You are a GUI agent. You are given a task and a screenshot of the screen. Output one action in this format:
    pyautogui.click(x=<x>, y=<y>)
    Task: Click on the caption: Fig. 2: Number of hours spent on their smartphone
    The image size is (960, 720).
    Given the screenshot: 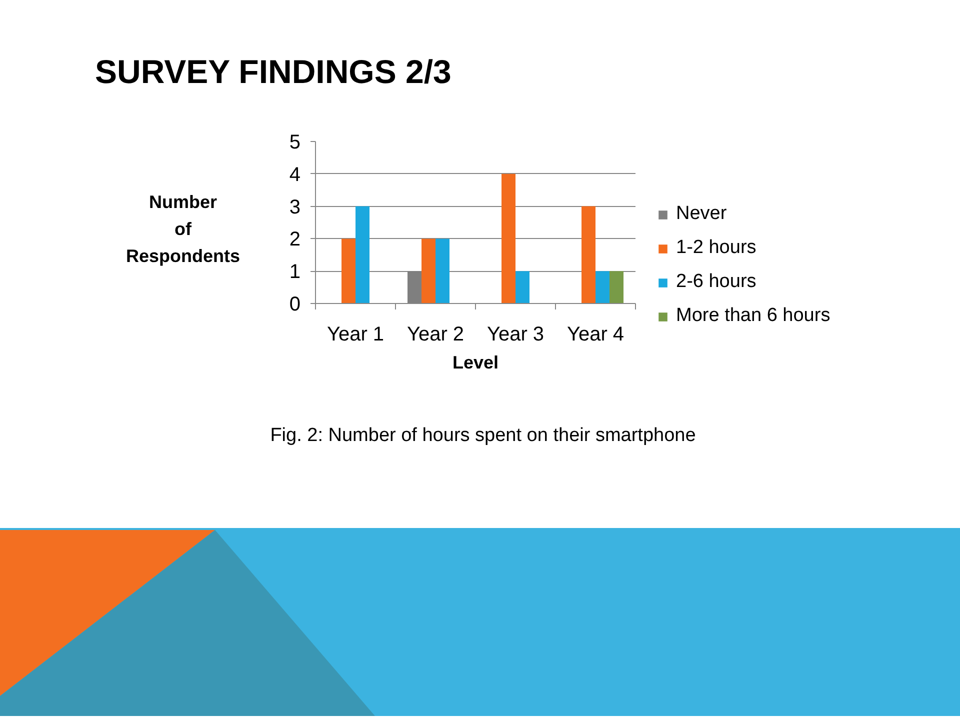 What is the action you would take?
    pyautogui.click(x=483, y=436)
    